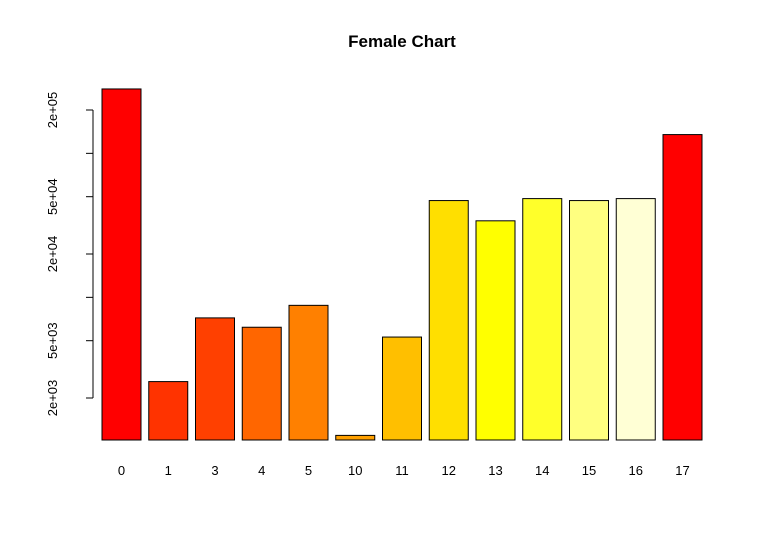 The height and width of the screenshot is (538, 766). Describe the element at coordinates (121, 470) in the screenshot. I see `x-tick-label: 0` at that location.